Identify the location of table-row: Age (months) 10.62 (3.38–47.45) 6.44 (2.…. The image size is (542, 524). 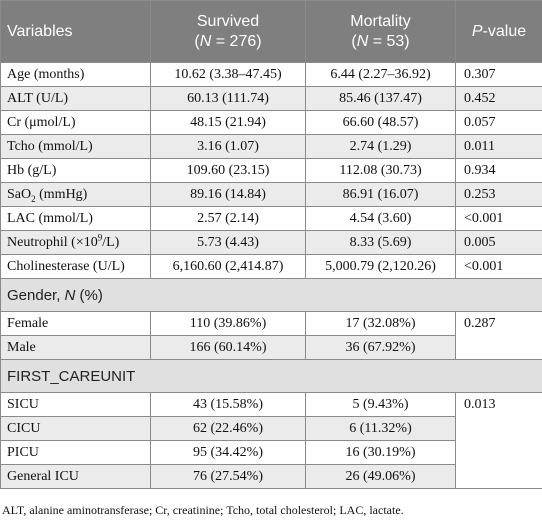
(271, 74).